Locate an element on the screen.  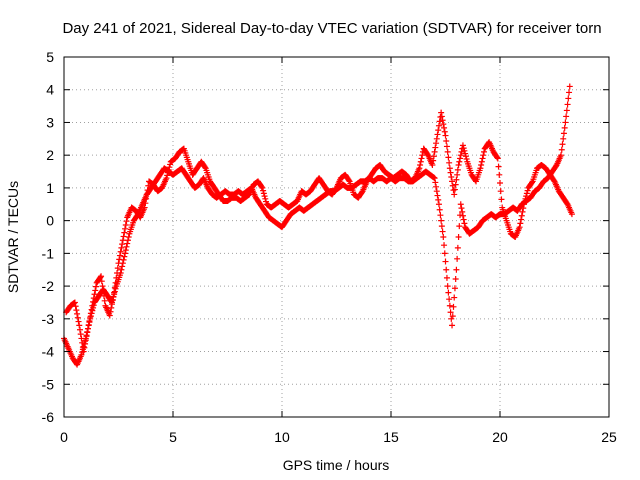
x-tick-label: 20 is located at coordinates (500, 437).